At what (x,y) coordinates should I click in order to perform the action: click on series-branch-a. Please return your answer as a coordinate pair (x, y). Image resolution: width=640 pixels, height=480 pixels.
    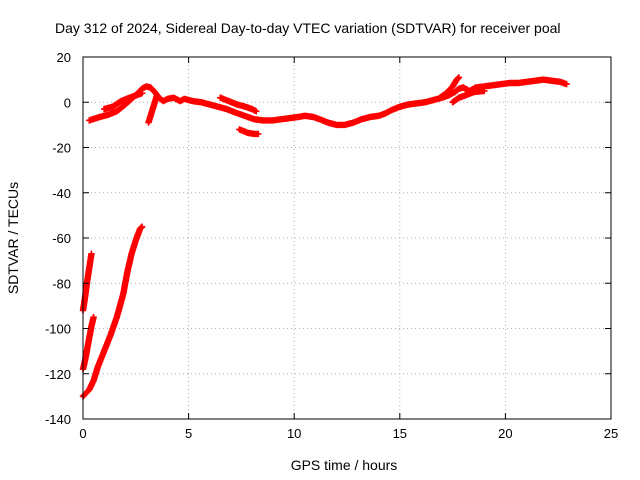
    Looking at the image, I should click on (238, 104).